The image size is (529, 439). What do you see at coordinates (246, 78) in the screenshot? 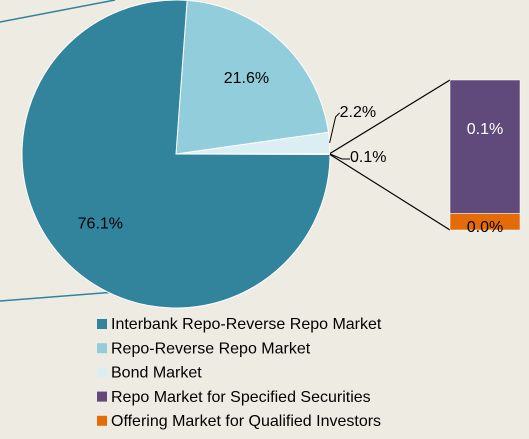
I see `data-label: 21.6%` at bounding box center [246, 78].